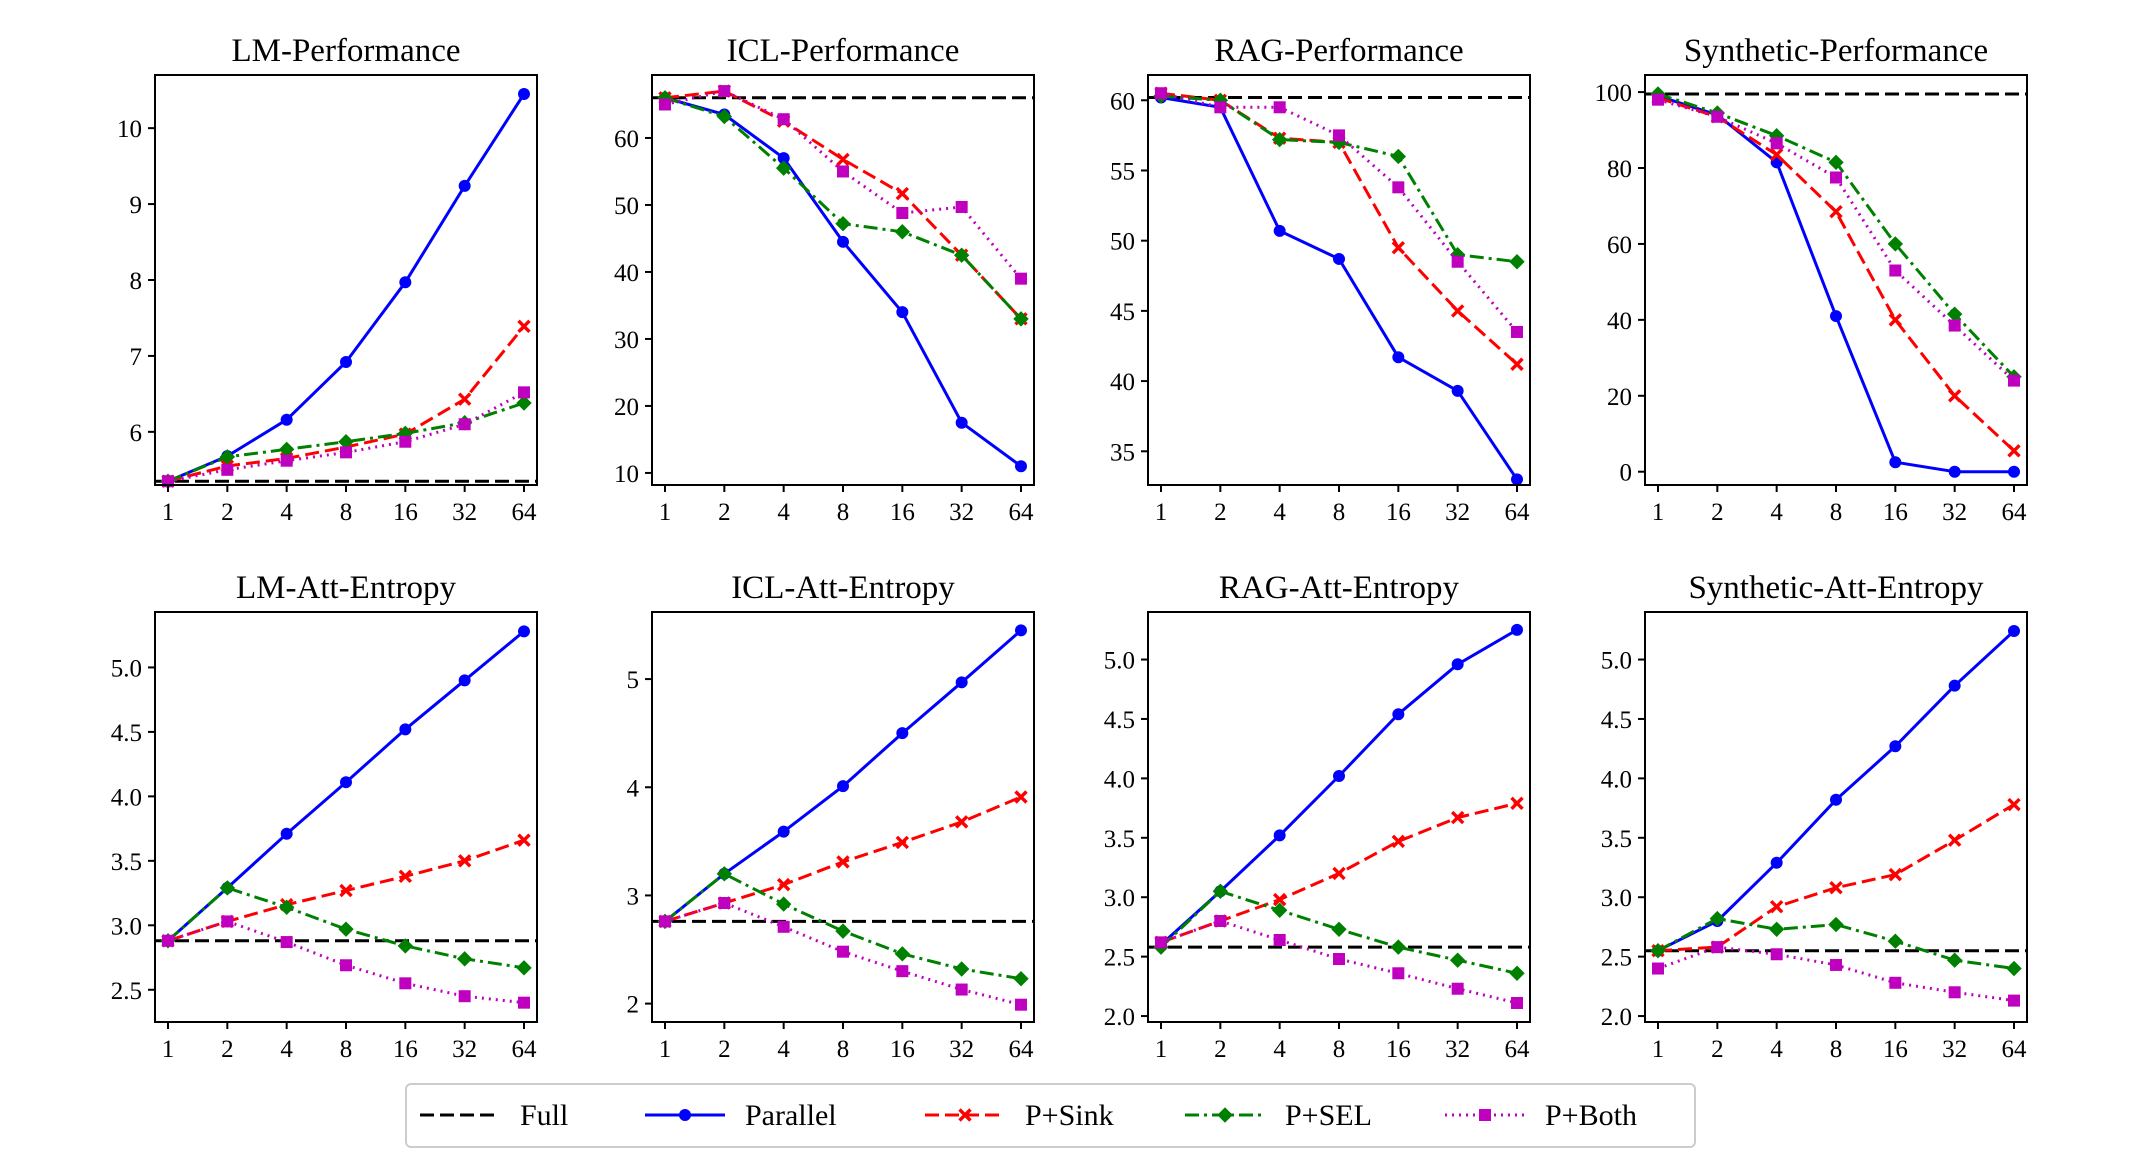 This screenshot has height=1159, width=2130. Describe the element at coordinates (1619, 321) in the screenshot. I see `y-tick-label: 40` at that location.